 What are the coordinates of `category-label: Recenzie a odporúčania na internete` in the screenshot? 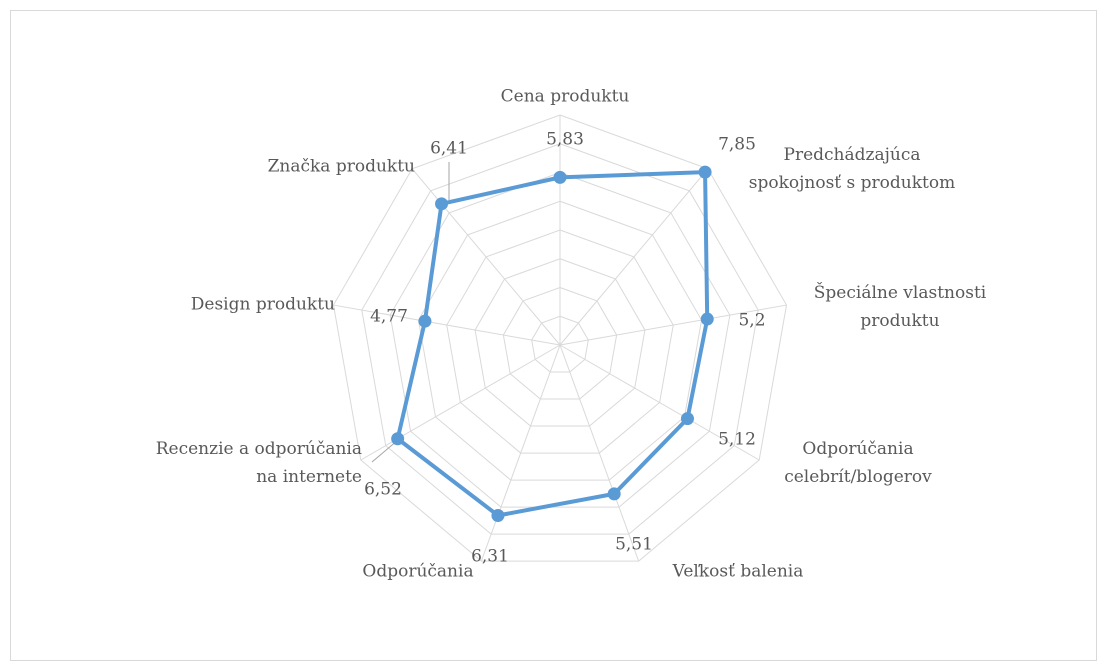 It's located at (259, 463).